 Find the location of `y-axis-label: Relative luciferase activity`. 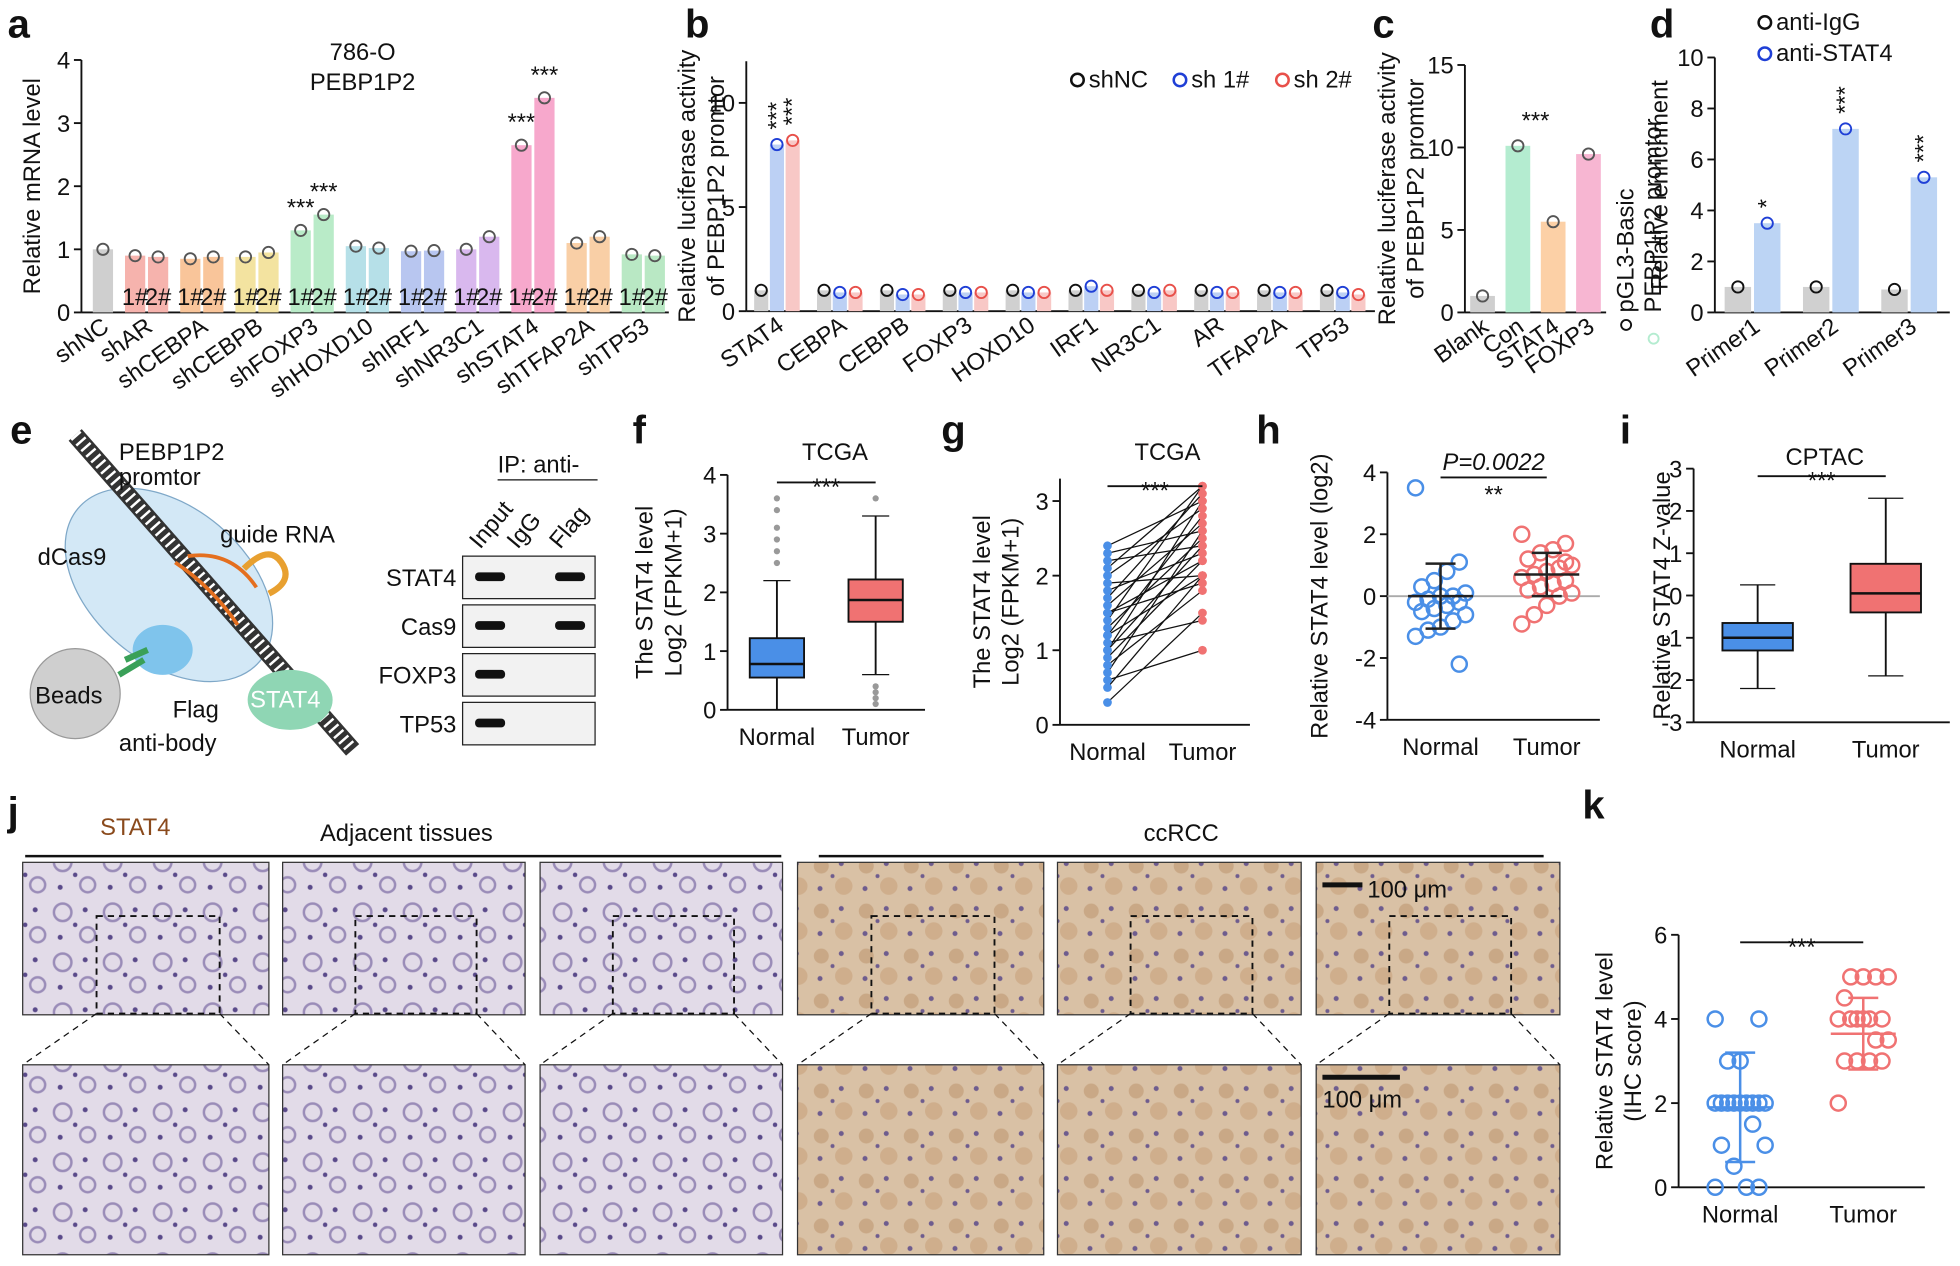

y-axis-label: Relative luciferase activity is located at coordinates (688, 186).